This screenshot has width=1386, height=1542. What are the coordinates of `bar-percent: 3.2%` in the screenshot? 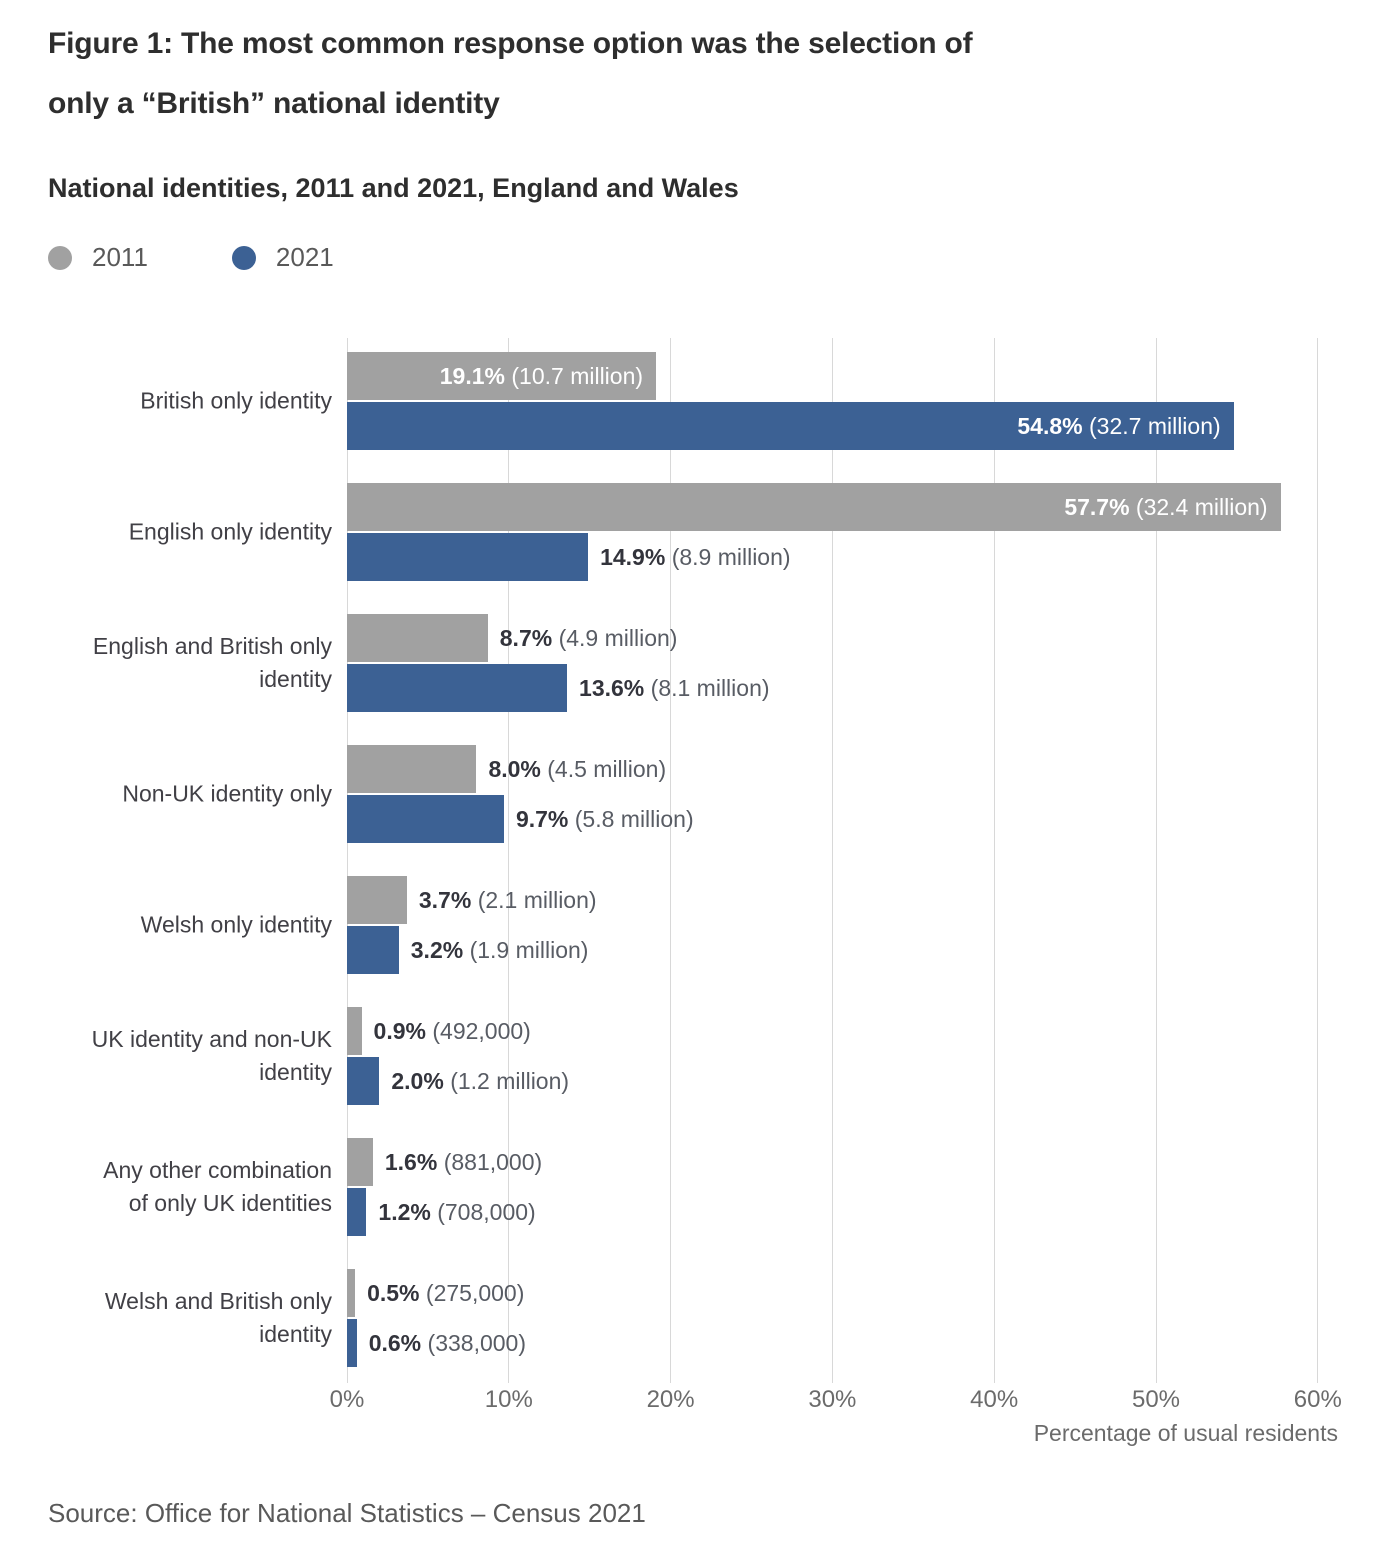 It's located at (437, 950).